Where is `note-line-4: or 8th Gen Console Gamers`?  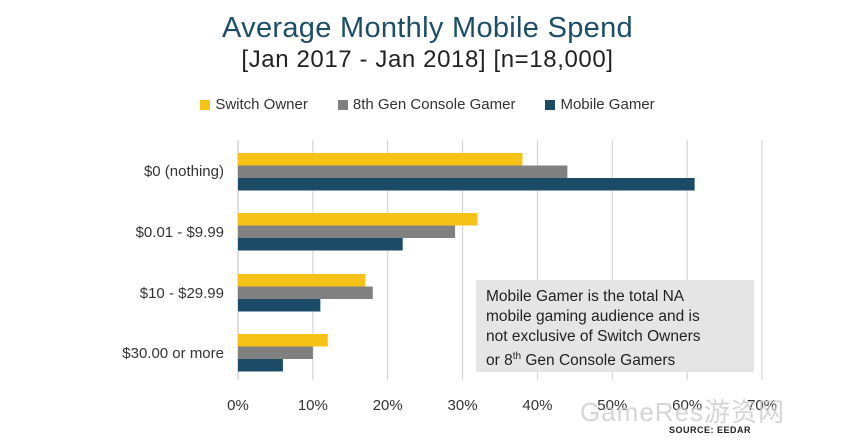 note-line-4: or 8th Gen Console Gamers is located at coordinates (615, 359).